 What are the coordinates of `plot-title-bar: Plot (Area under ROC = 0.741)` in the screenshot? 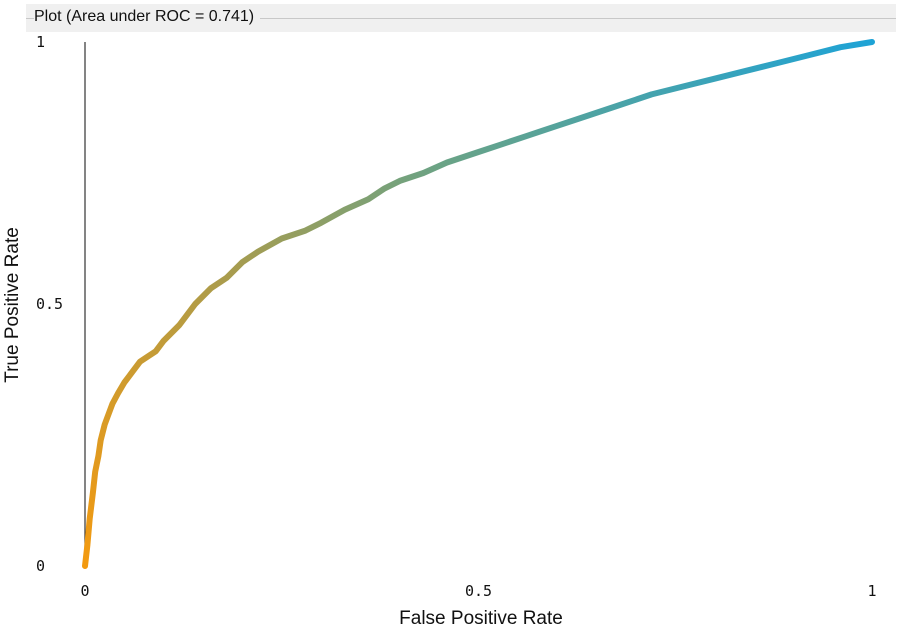 It's located at (461, 18).